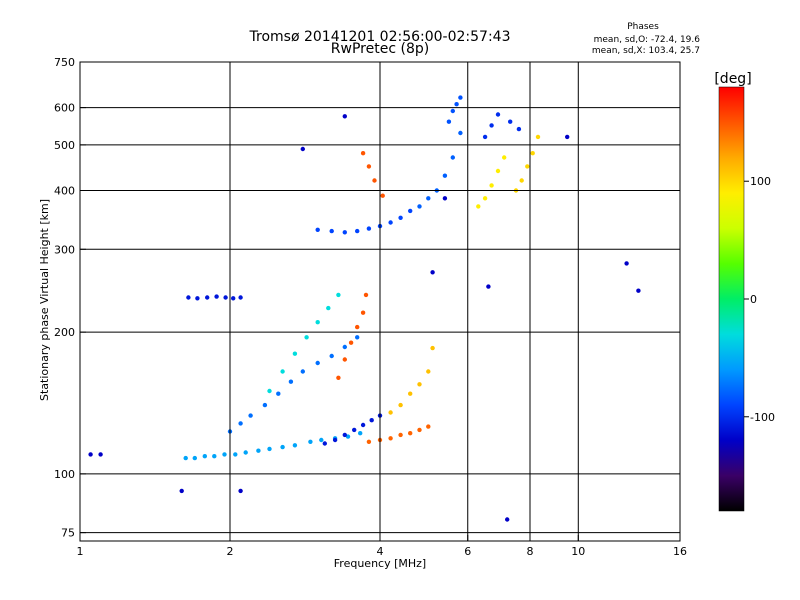 Image resolution: width=800 pixels, height=600 pixels. Describe the element at coordinates (64, 145) in the screenshot. I see `y-tick-label: 500` at that location.